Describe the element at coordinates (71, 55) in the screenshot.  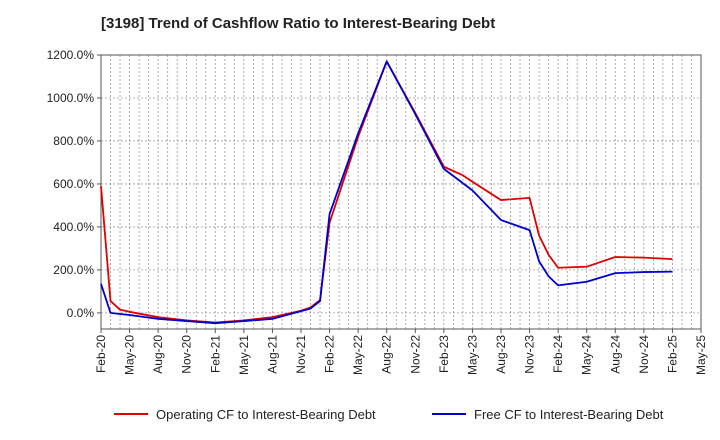
I see `y-tick-label: 1200.0%` at that location.